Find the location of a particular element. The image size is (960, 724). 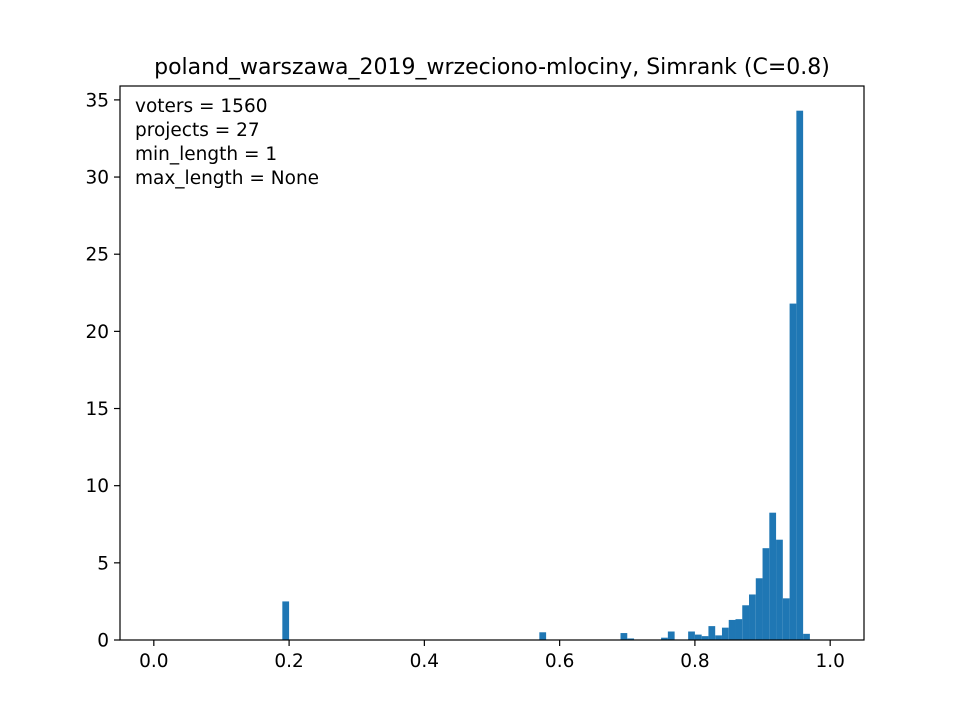

y-tick-label: 15 is located at coordinates (97, 409).